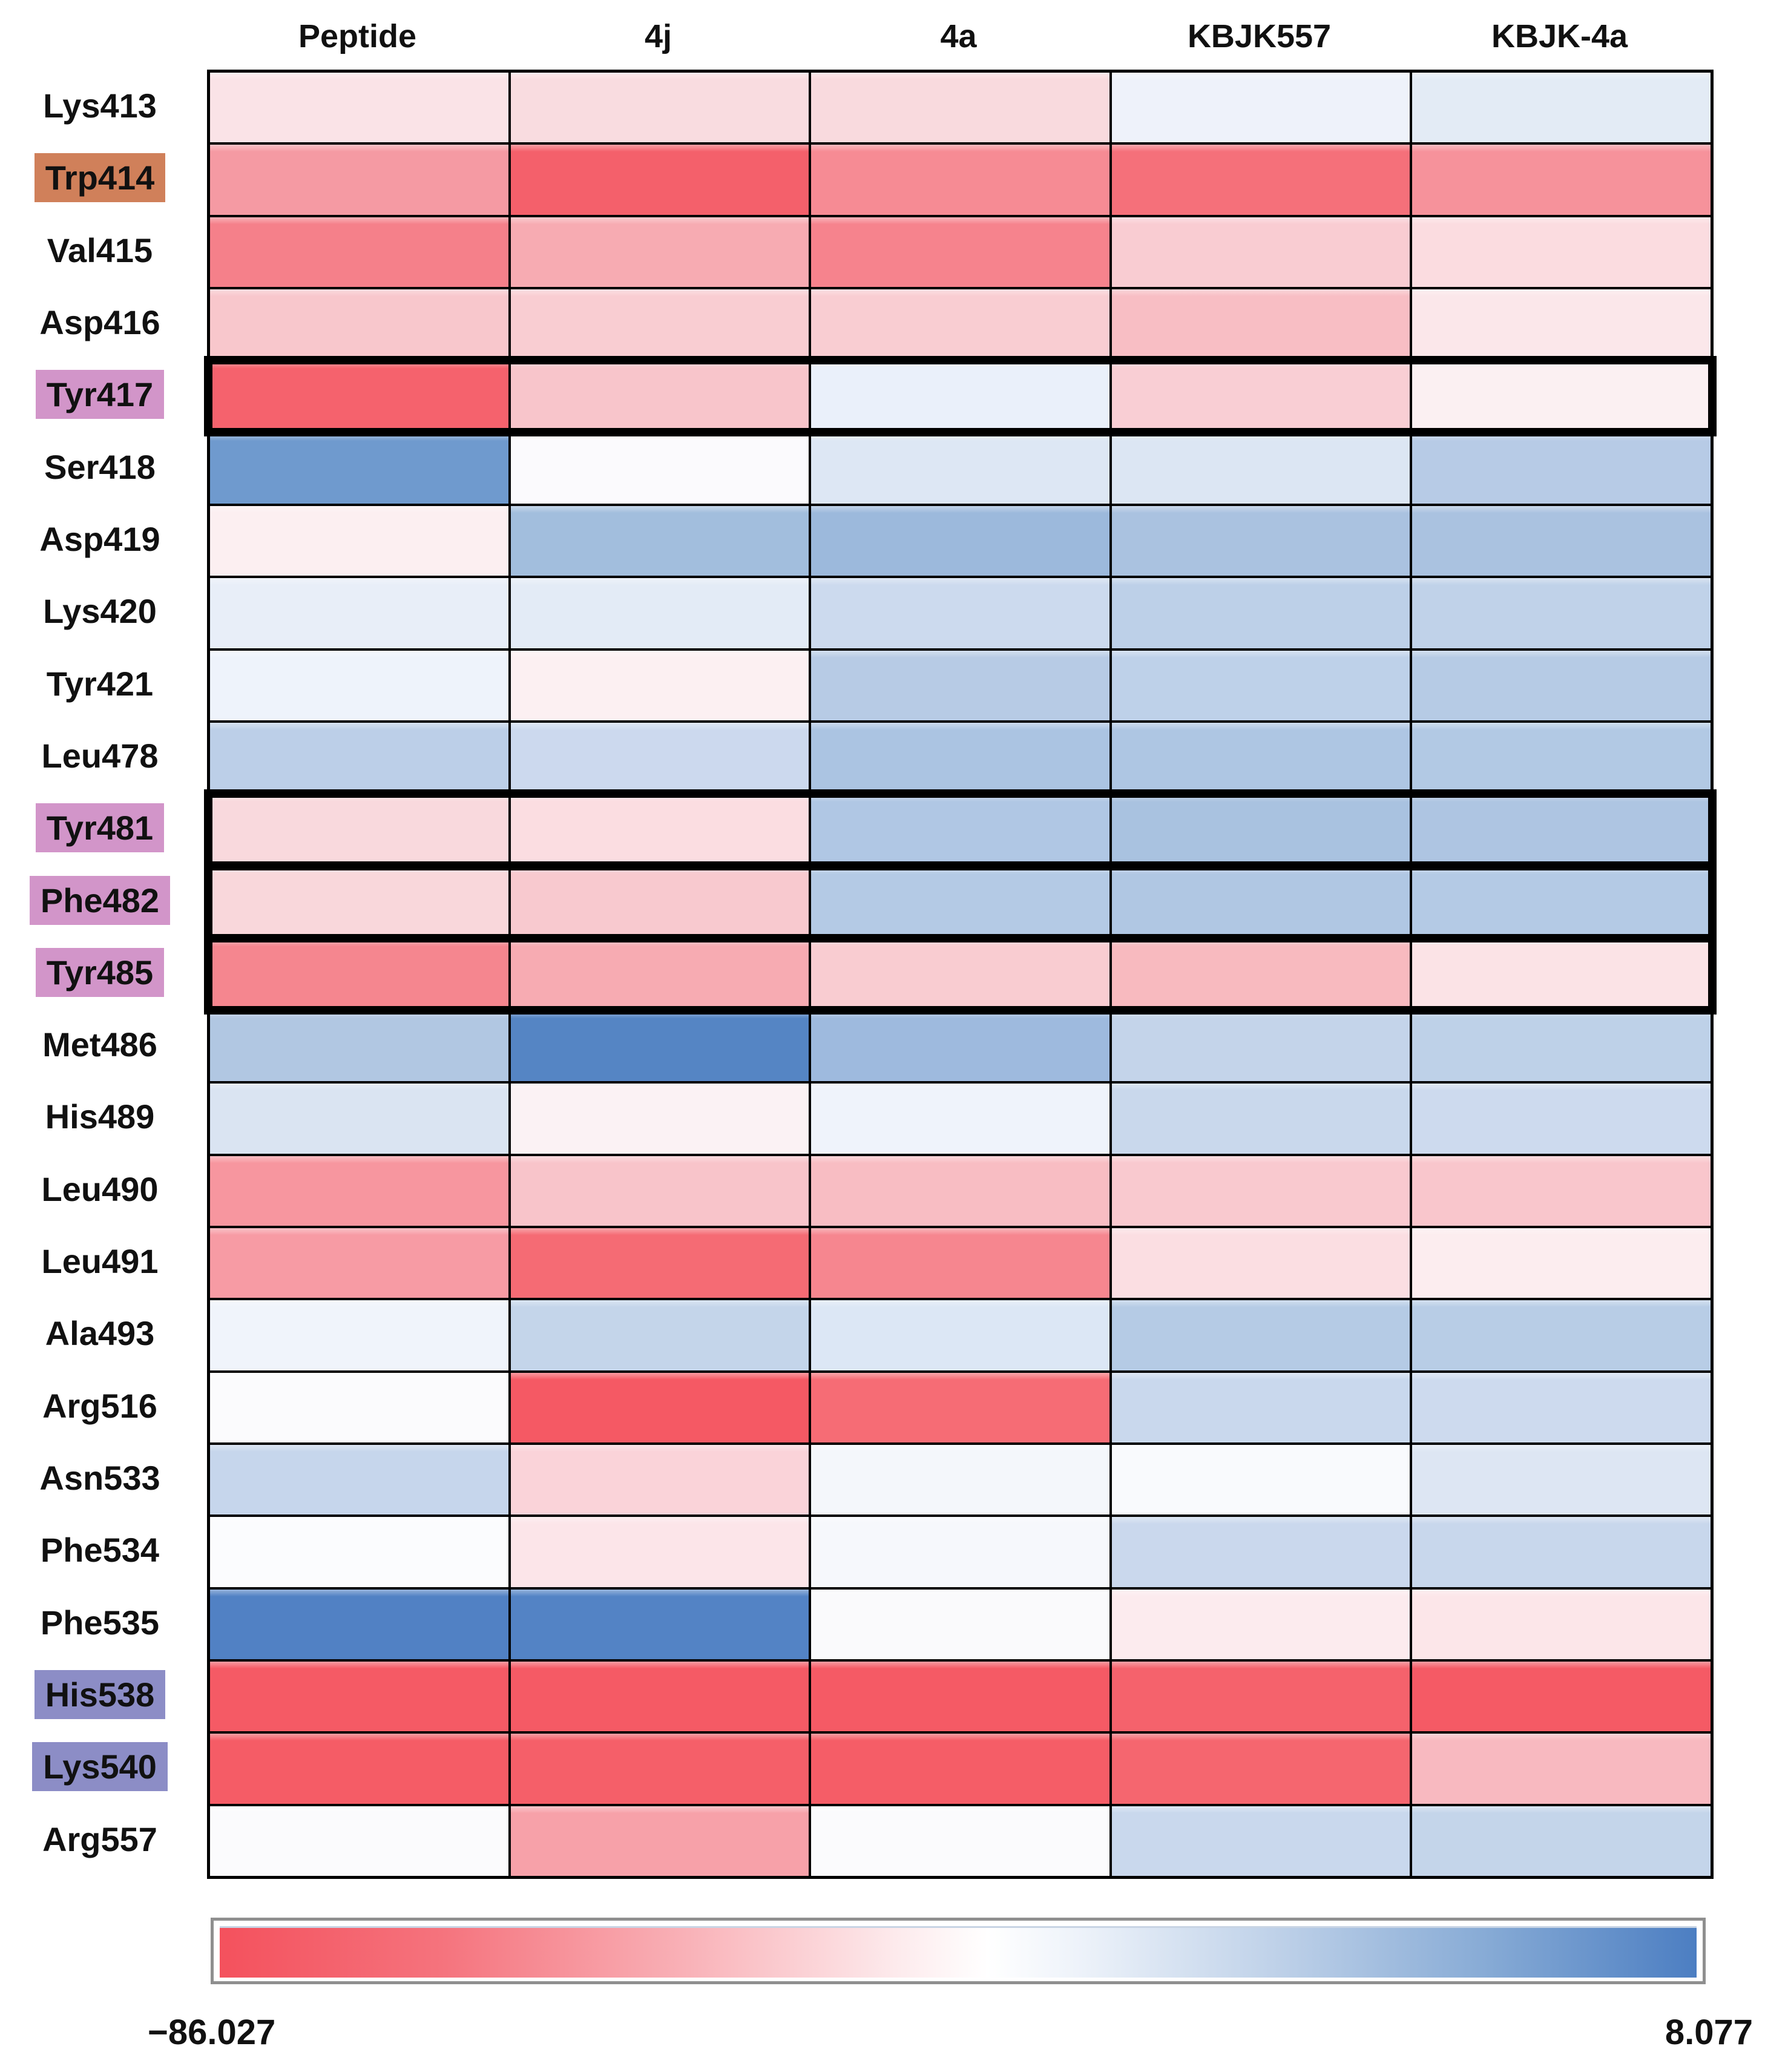 This screenshot has height=2072, width=1765. I want to click on heatmap-cell-Lys540-4j, so click(660, 1768).